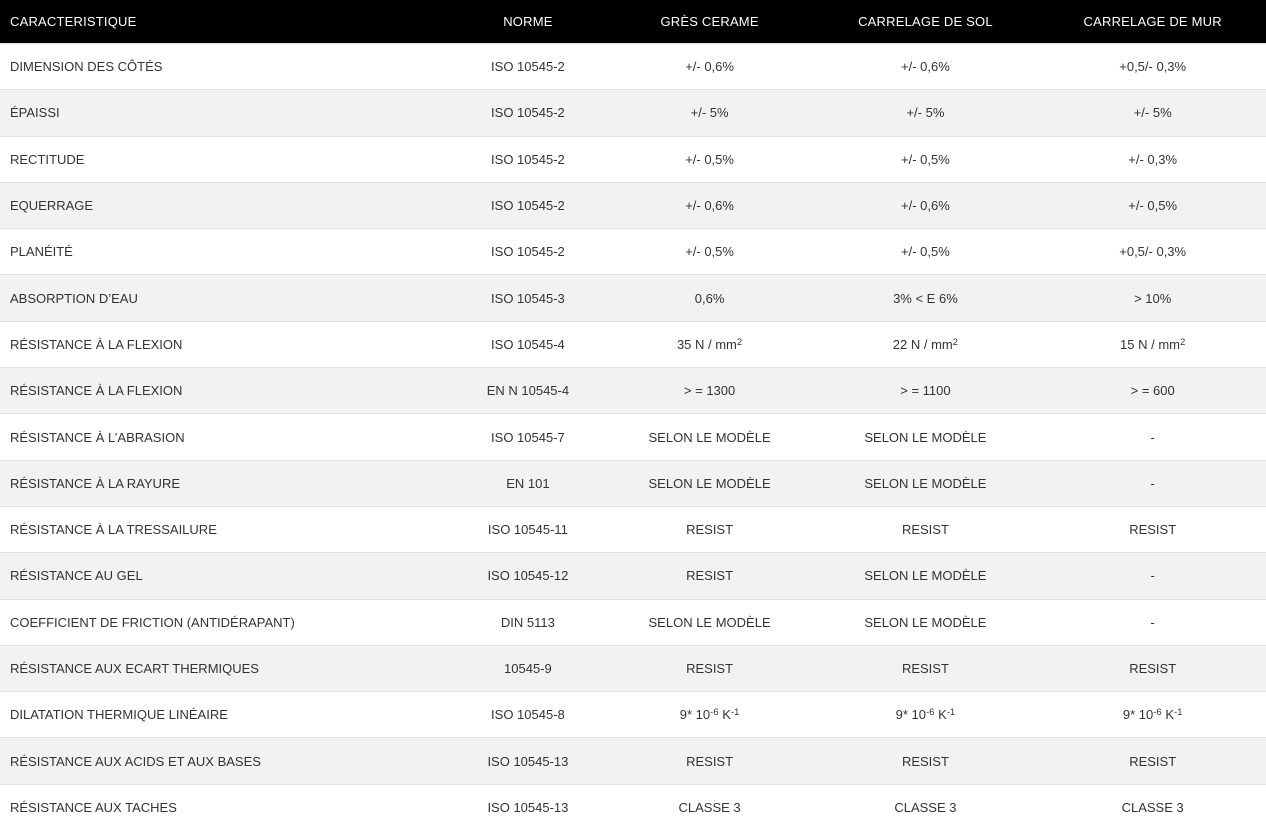  Describe the element at coordinates (1152, 715) in the screenshot. I see `cell-carrelage-de-mur: 9* 10-6 K-1` at that location.